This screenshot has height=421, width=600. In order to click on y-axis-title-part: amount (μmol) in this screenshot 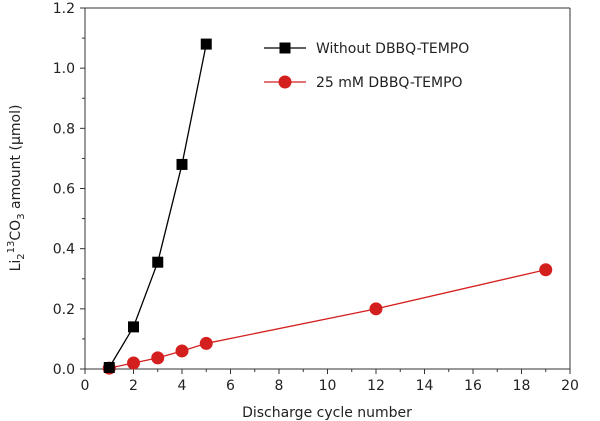, I will do `click(16, 159)`.